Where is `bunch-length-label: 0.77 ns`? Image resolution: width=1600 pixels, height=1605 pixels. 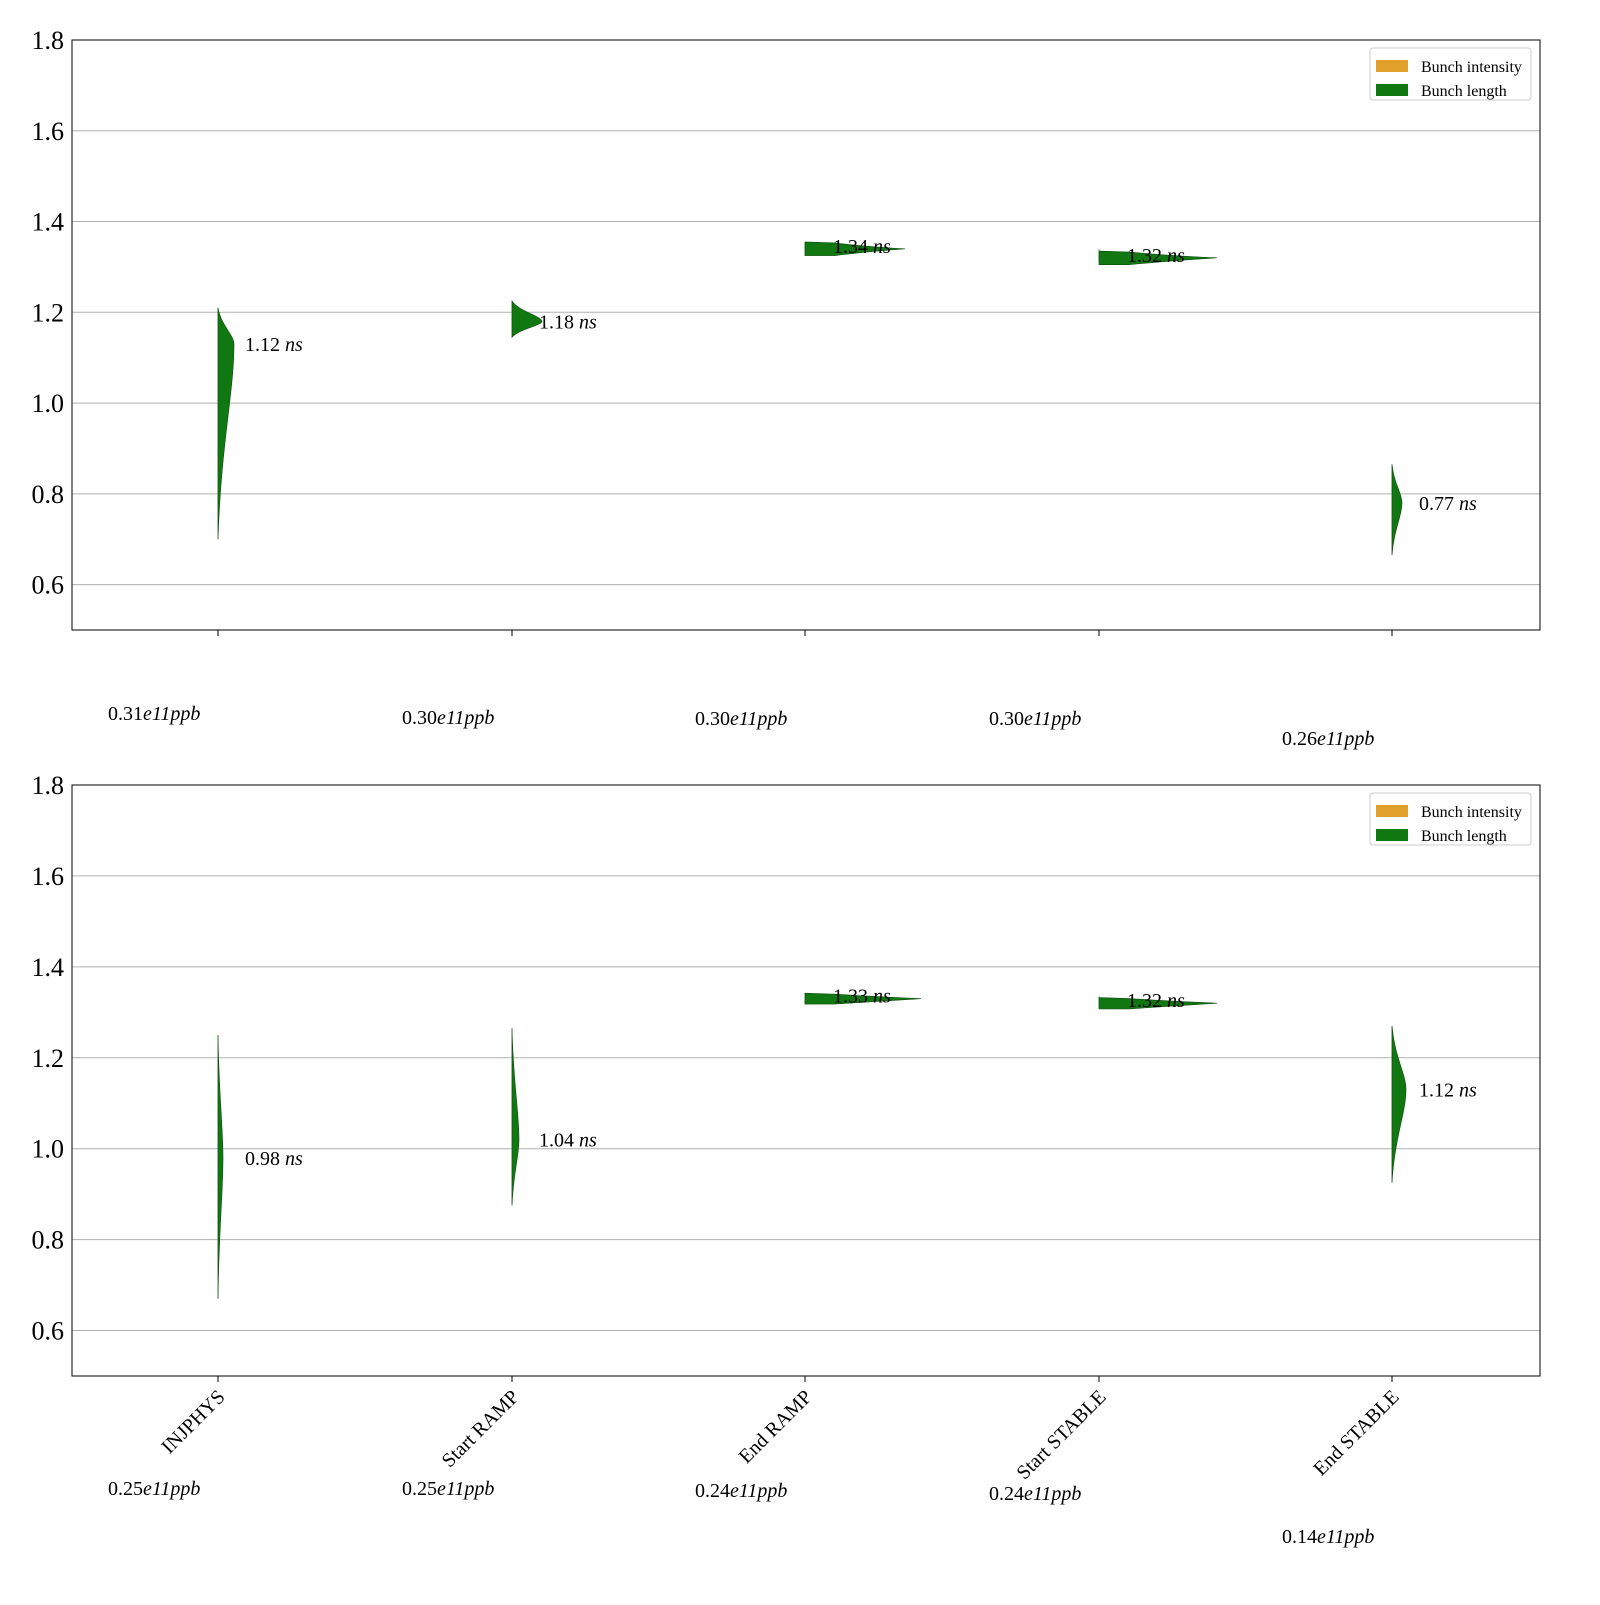 bunch-length-label: 0.77 ns is located at coordinates (1448, 504).